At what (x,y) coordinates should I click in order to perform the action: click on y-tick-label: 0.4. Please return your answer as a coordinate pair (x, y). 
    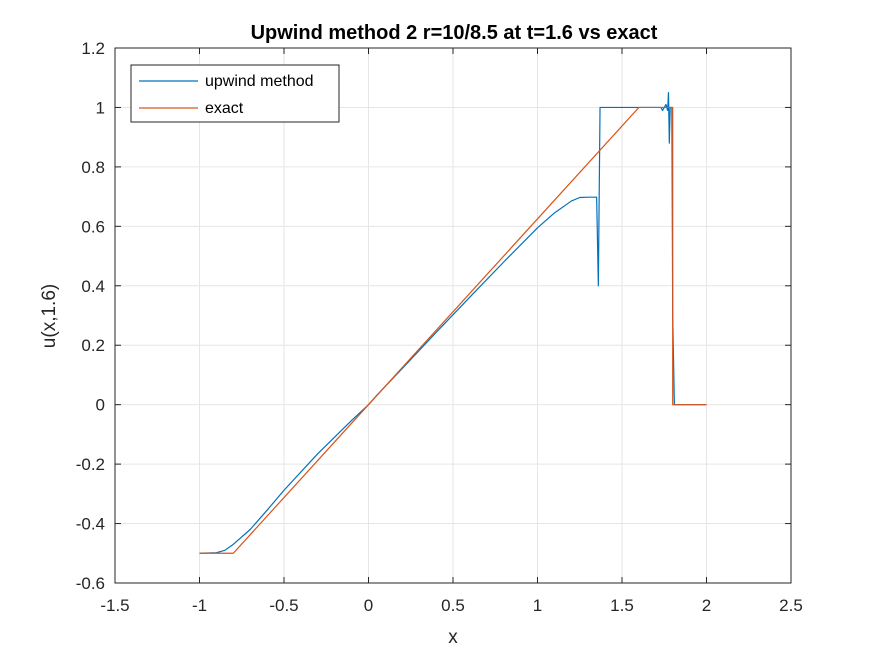
    Looking at the image, I should click on (93, 286).